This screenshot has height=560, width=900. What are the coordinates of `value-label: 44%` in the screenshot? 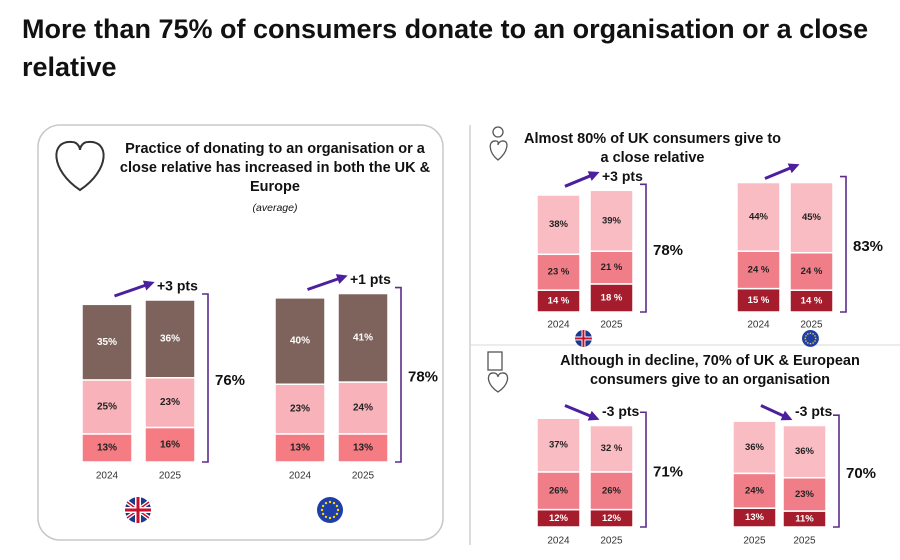 It's located at (759, 216).